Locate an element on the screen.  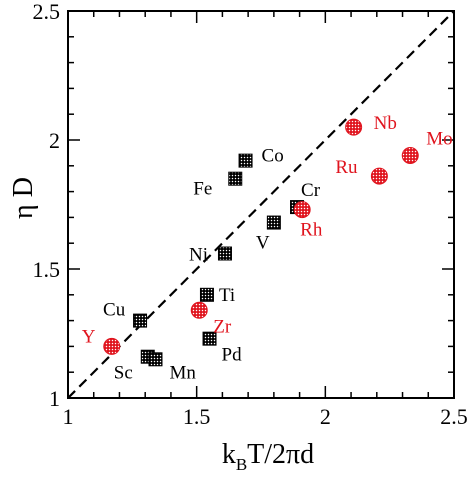
point-label-co: Co is located at coordinates (273, 156).